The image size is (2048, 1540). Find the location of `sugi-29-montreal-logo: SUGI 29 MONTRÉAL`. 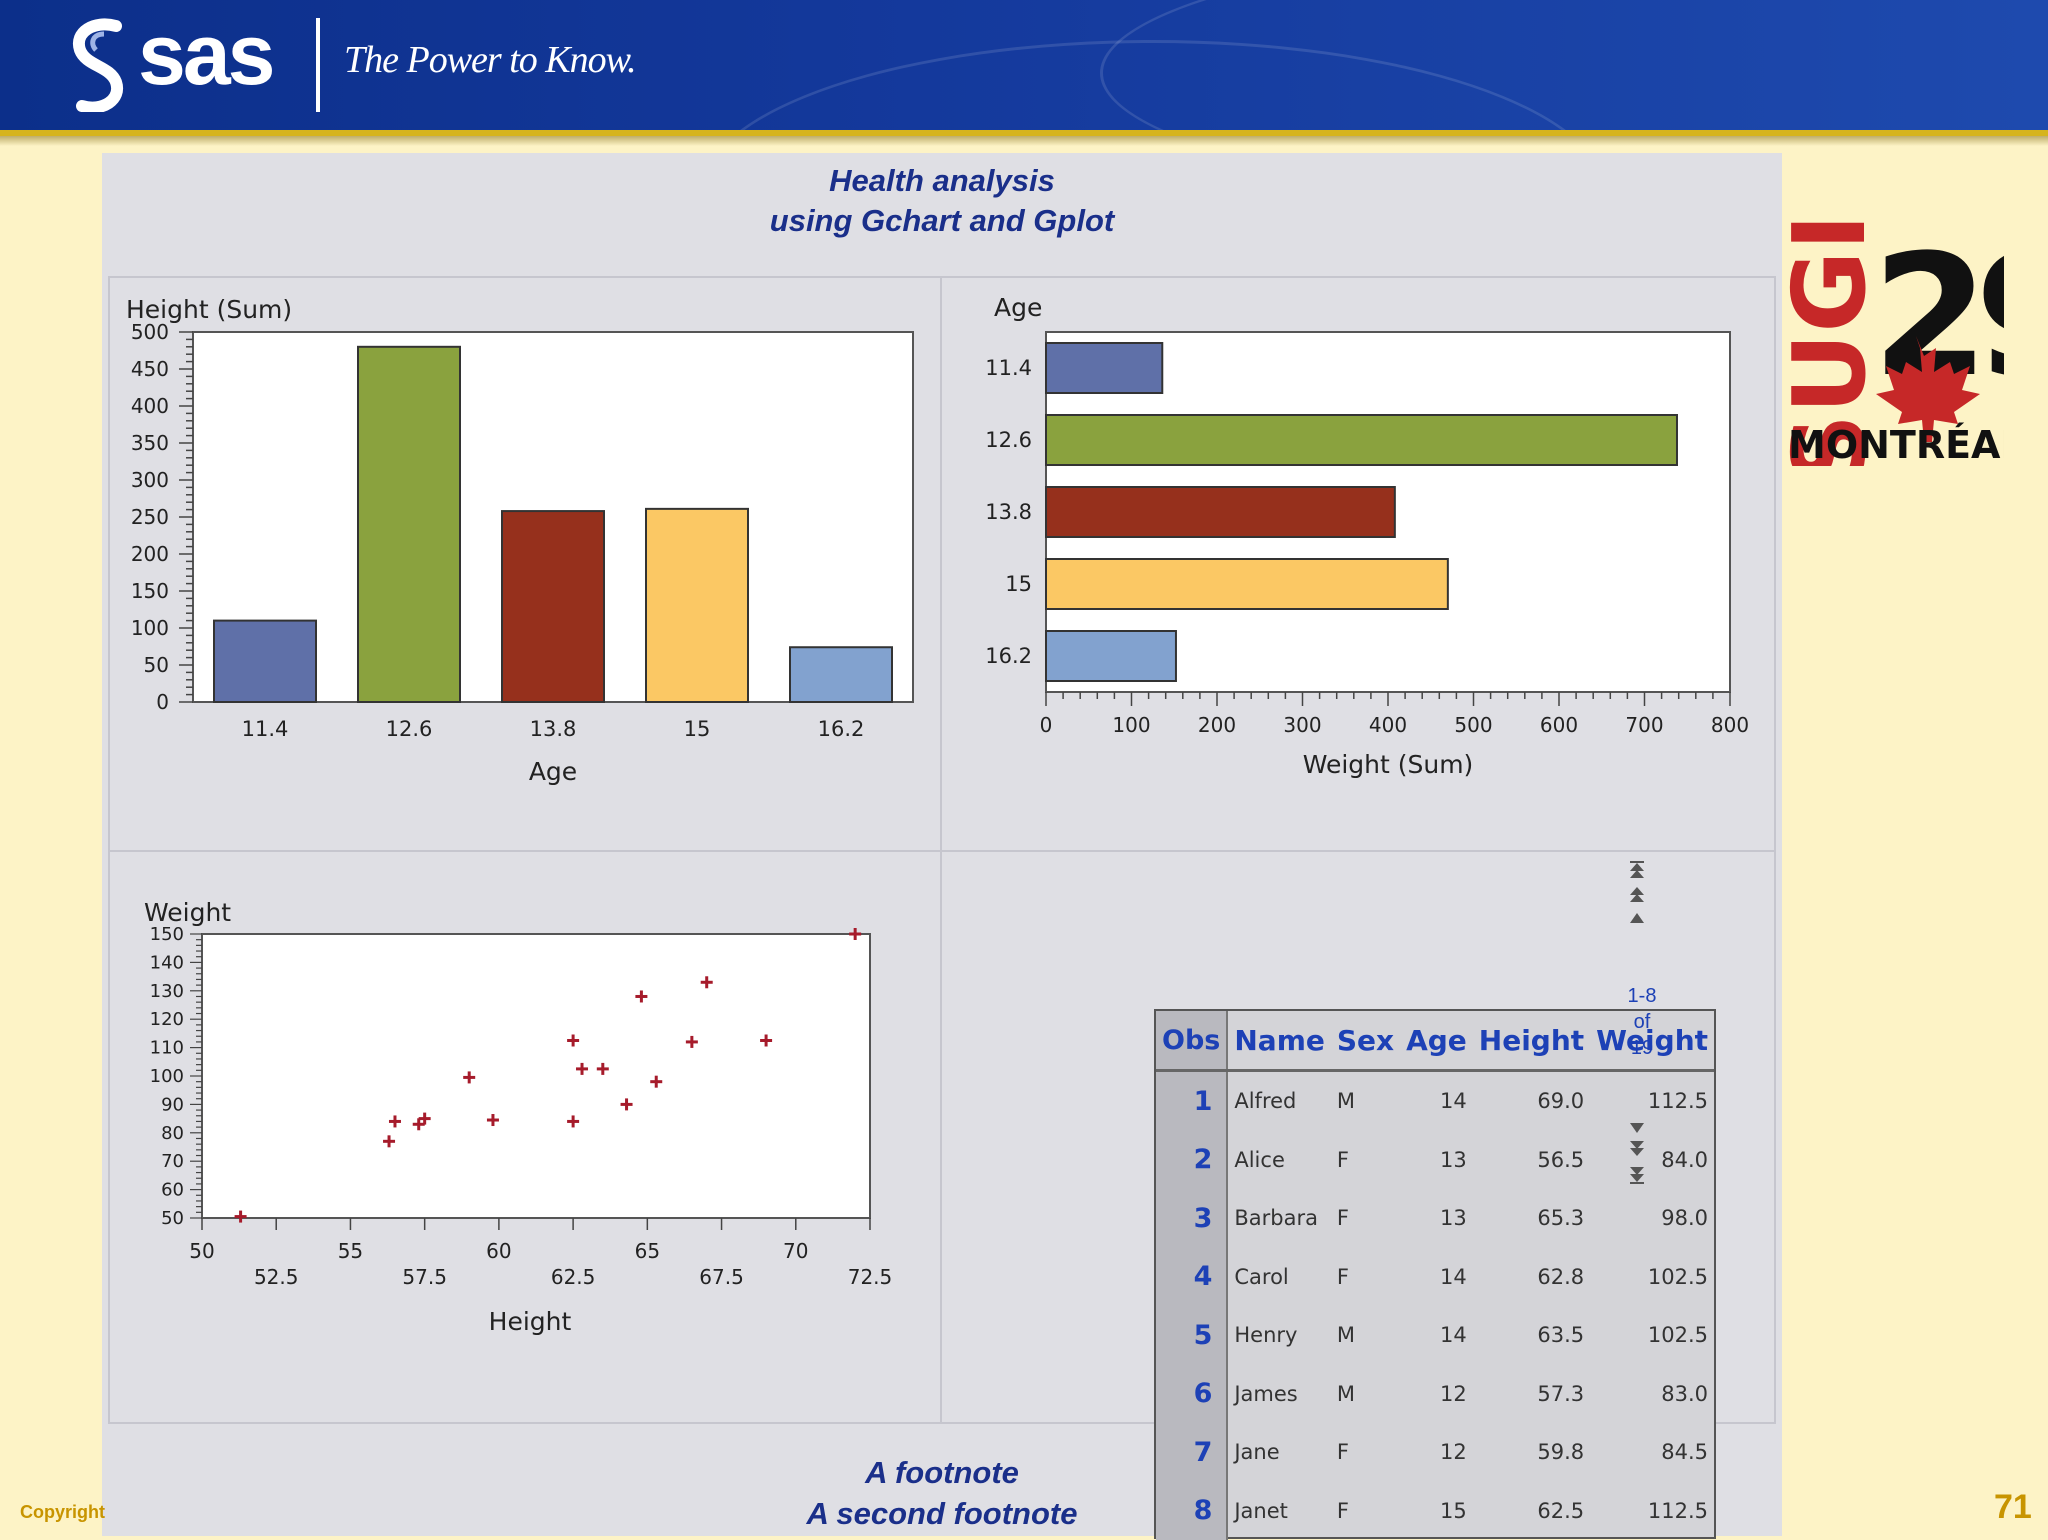

sugi-29-montreal-logo: SUGI 29 MONTRÉAL is located at coordinates (1894, 321).